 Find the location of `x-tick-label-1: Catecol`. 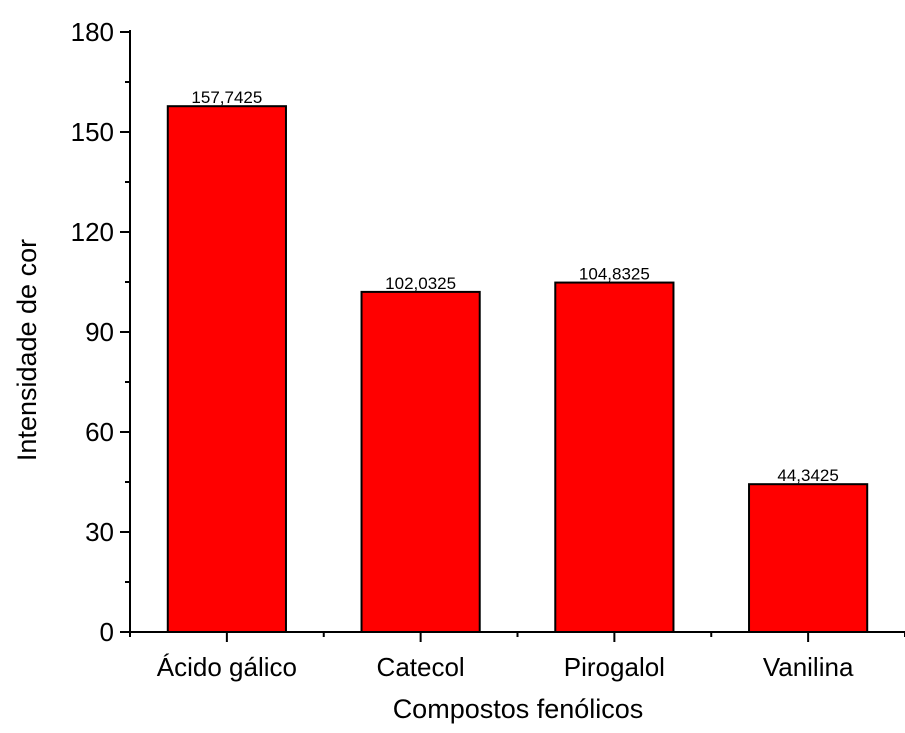

x-tick-label-1: Catecol is located at coordinates (421, 667).